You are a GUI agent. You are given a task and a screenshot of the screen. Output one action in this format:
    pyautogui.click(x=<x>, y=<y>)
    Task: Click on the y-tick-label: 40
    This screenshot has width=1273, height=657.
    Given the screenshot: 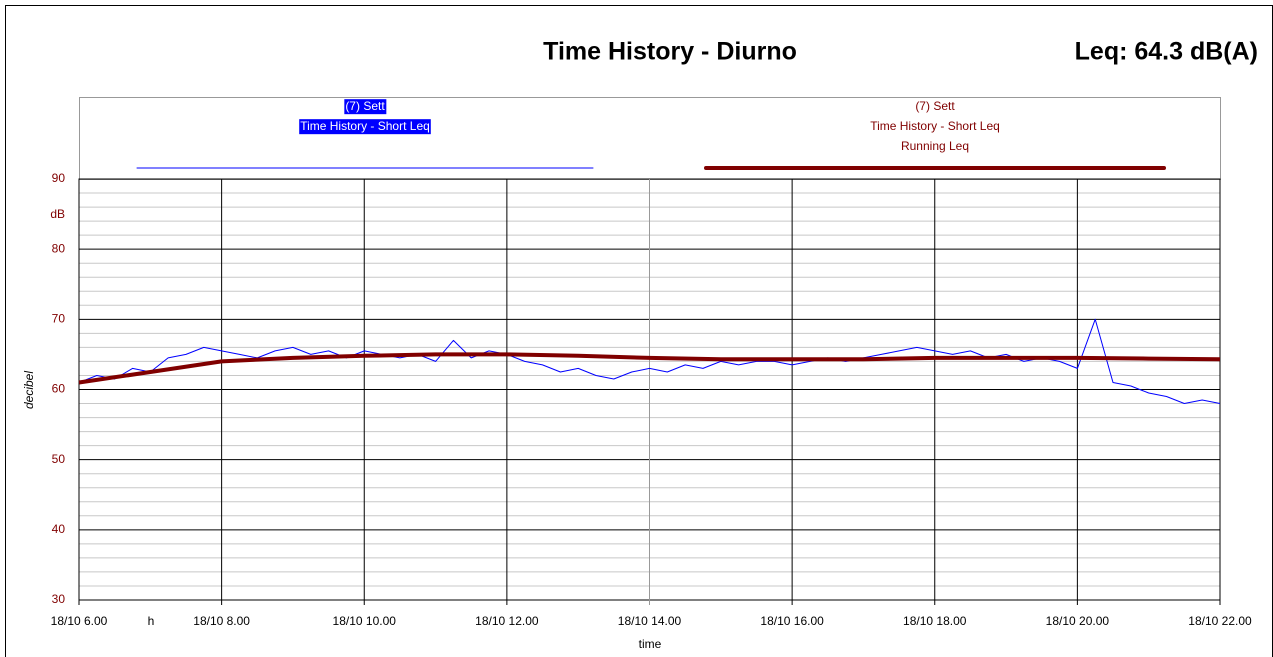 What is the action you would take?
    pyautogui.click(x=59, y=529)
    